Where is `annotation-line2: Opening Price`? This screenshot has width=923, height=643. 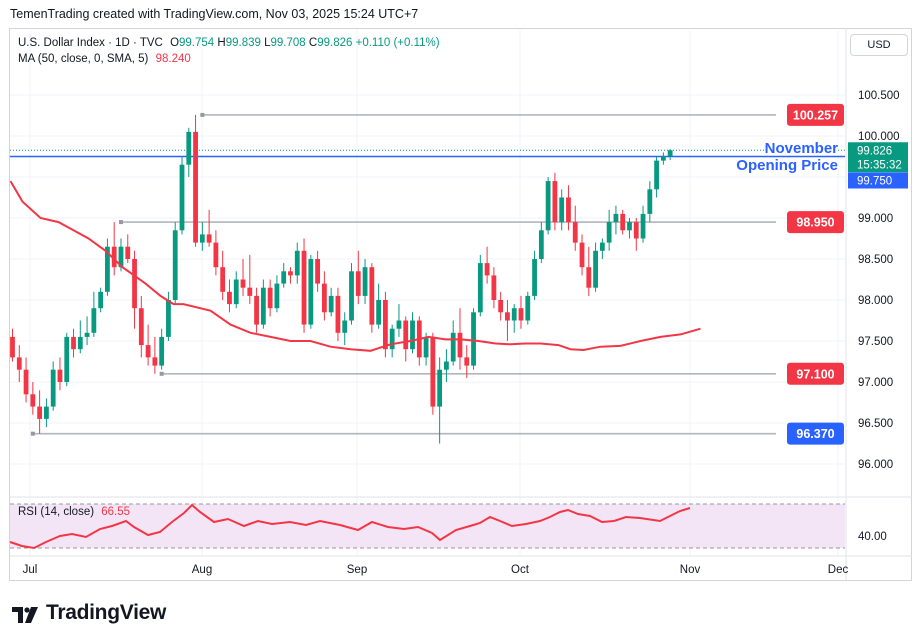
annotation-line2: Opening Price is located at coordinates (787, 165).